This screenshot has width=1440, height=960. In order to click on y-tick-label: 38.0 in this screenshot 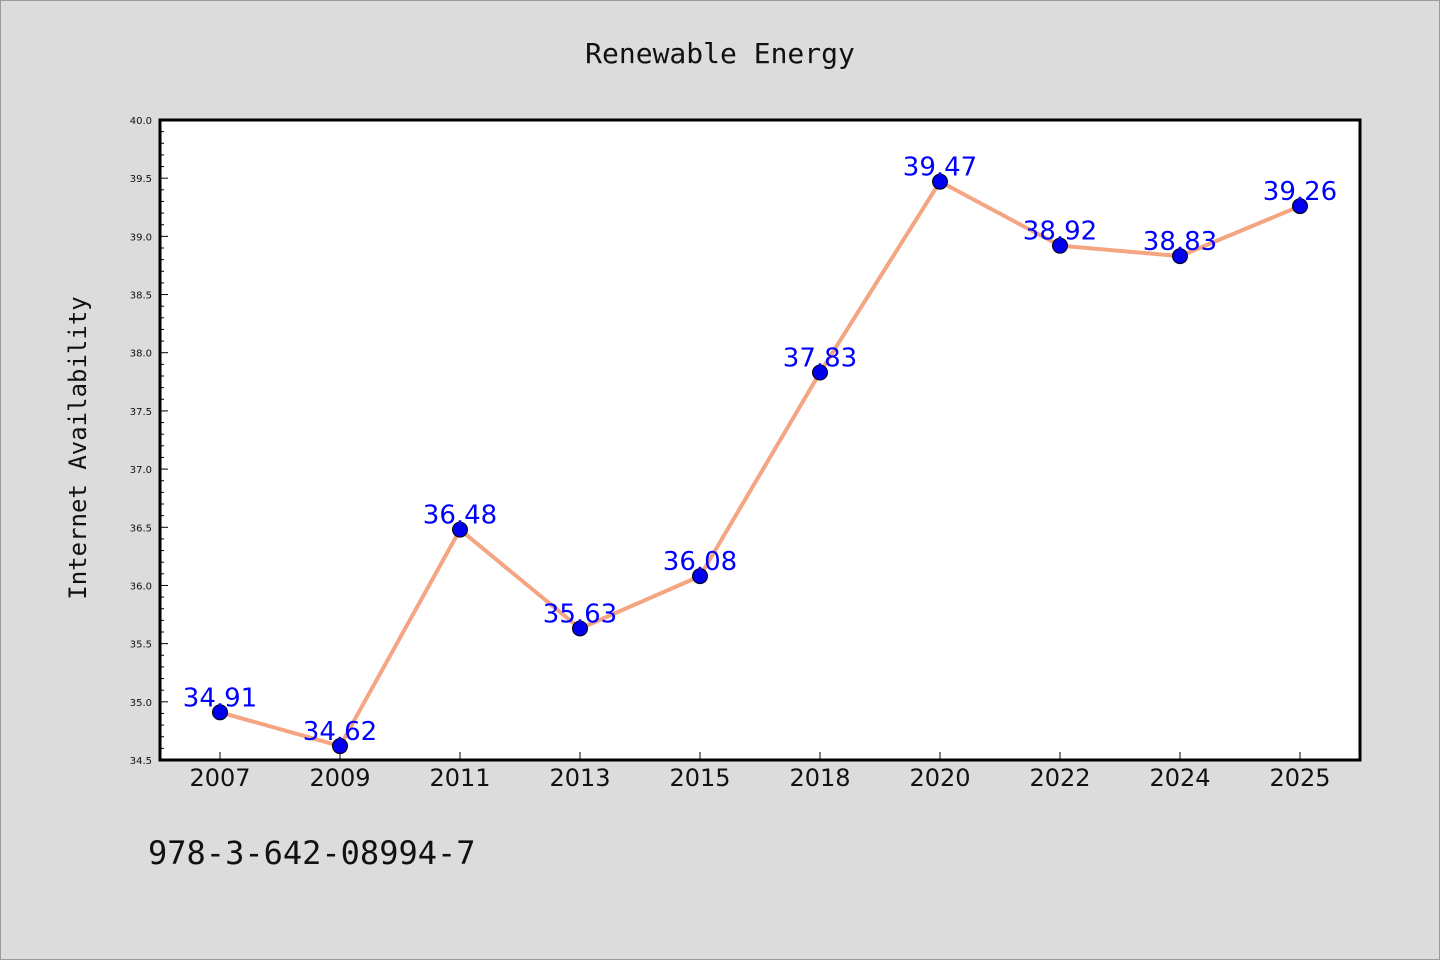, I will do `click(141, 354)`.